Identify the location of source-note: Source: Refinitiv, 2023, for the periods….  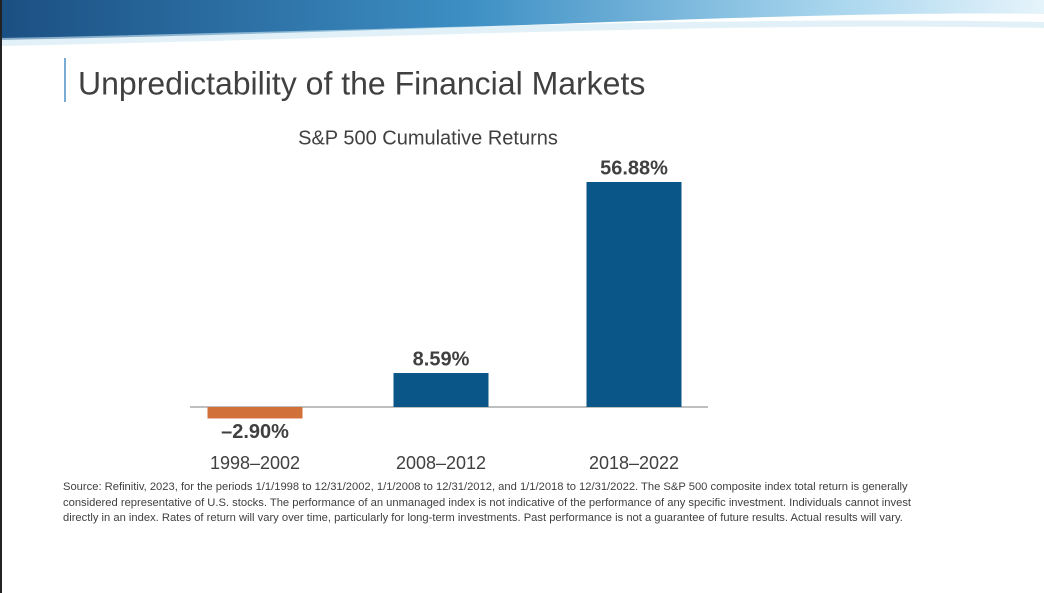
(487, 502).